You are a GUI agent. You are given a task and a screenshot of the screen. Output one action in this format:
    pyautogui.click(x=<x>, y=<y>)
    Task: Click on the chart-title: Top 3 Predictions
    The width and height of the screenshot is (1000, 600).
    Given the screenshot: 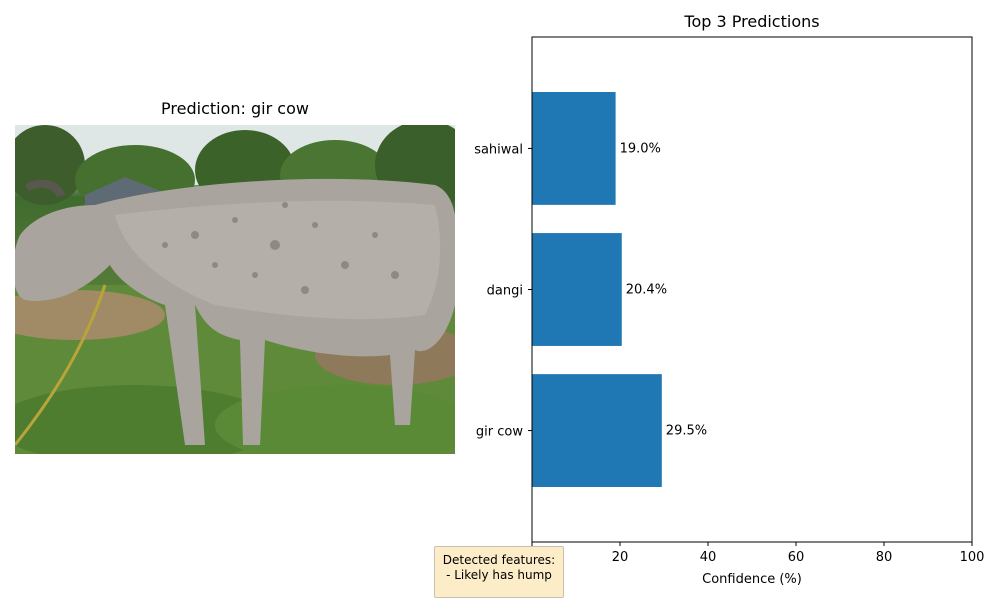 What is the action you would take?
    pyautogui.click(x=752, y=21)
    